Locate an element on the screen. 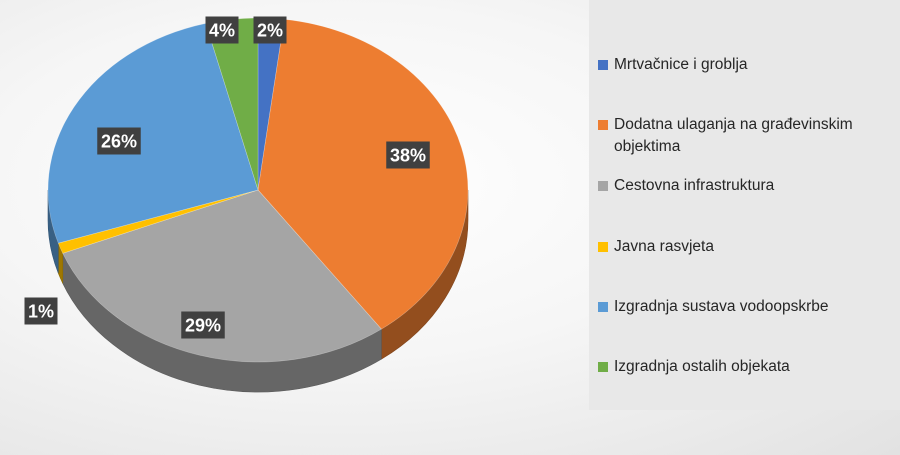 The image size is (900, 455). legend-item-ostali-objekti: Izgradnja ostalih objekata is located at coordinates (746, 367).